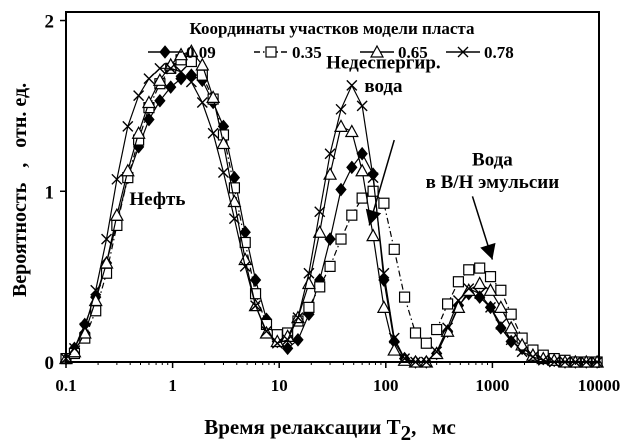 Image resolution: width=624 pixels, height=447 pixels. What do you see at coordinates (332, 28) in the screenshot?
I see `legend-title: Координаты участков модели пласта` at bounding box center [332, 28].